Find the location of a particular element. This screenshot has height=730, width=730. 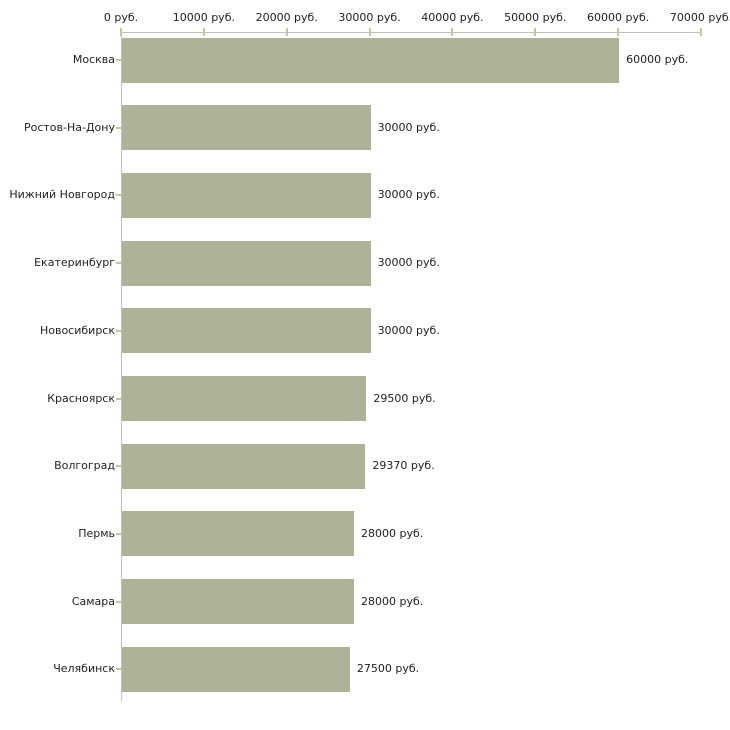

x-tick-label: 0 руб. is located at coordinates (121, 17).